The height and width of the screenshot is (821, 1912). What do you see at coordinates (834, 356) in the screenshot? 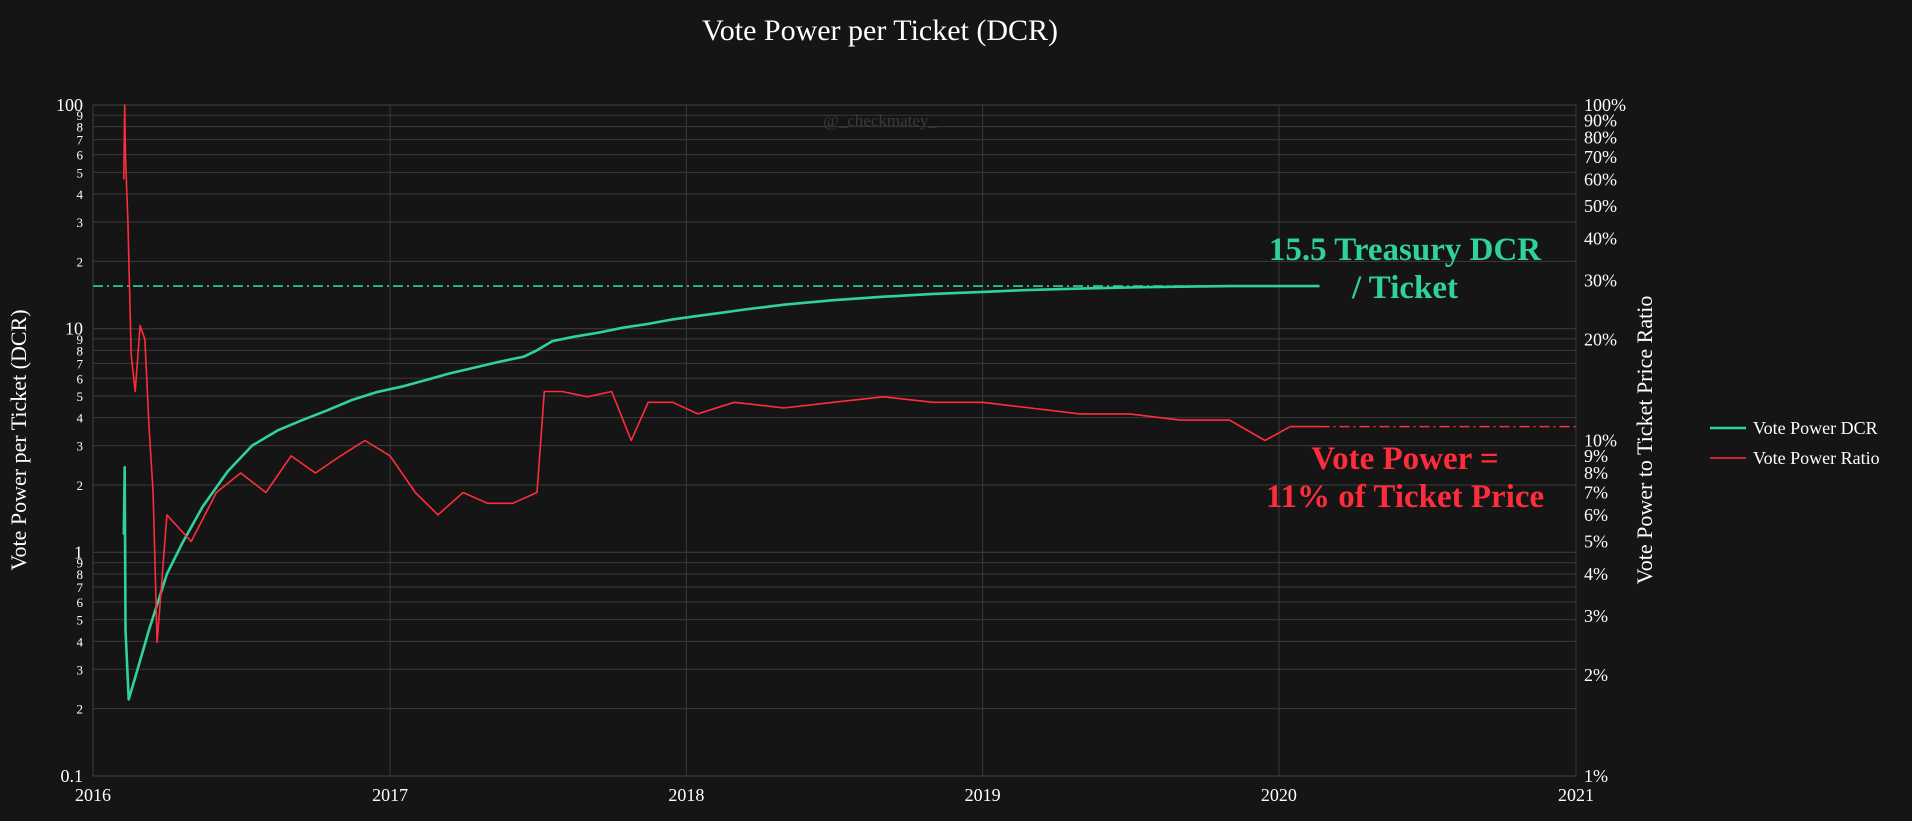
I see `reference-lines` at bounding box center [834, 356].